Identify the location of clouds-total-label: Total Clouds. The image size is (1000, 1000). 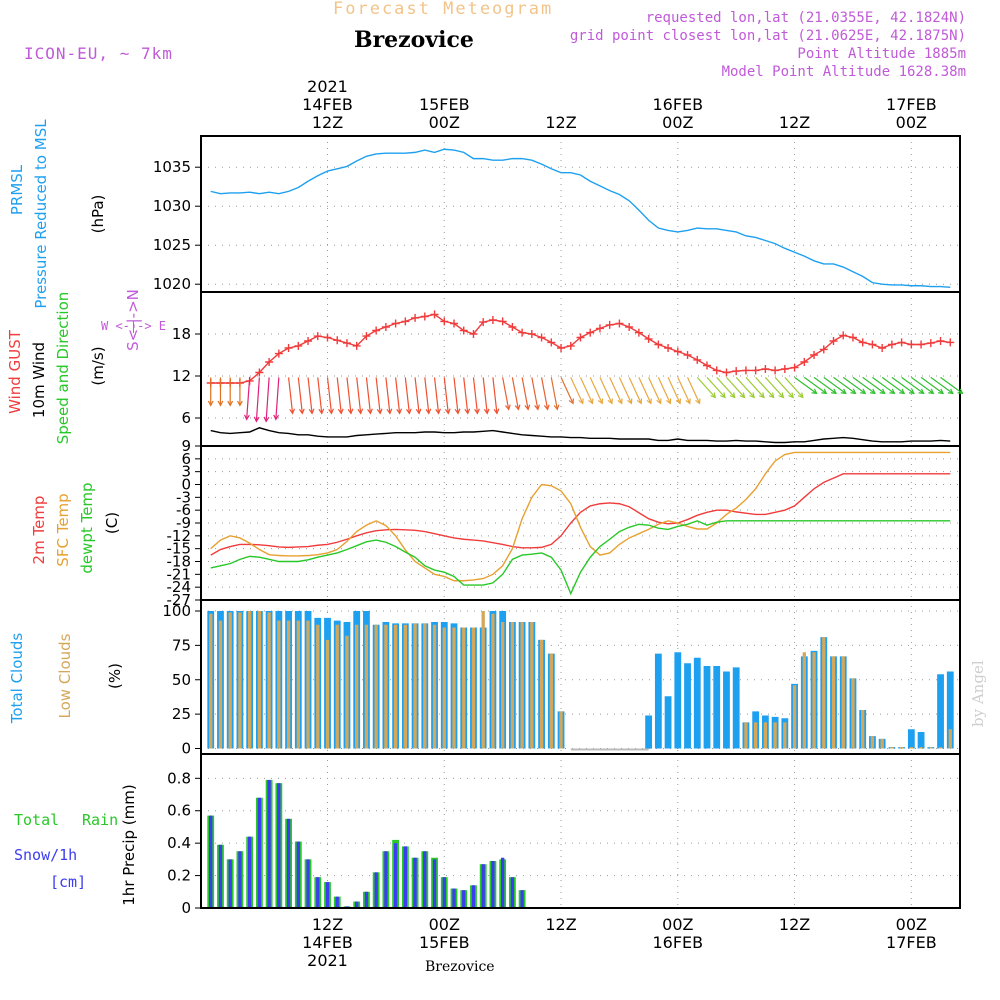
(17, 679).